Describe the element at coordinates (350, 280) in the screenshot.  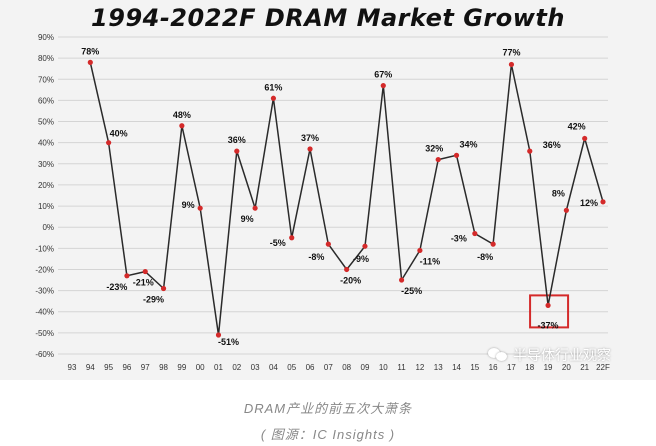
I see `data-label: -20%` at that location.